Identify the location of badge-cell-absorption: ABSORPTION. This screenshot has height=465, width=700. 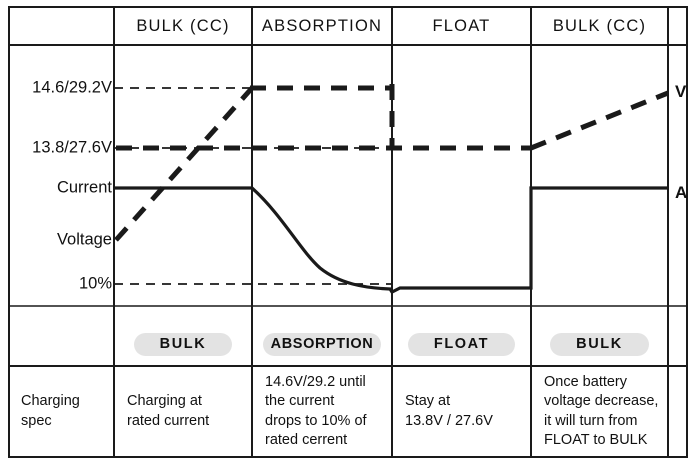
(322, 344).